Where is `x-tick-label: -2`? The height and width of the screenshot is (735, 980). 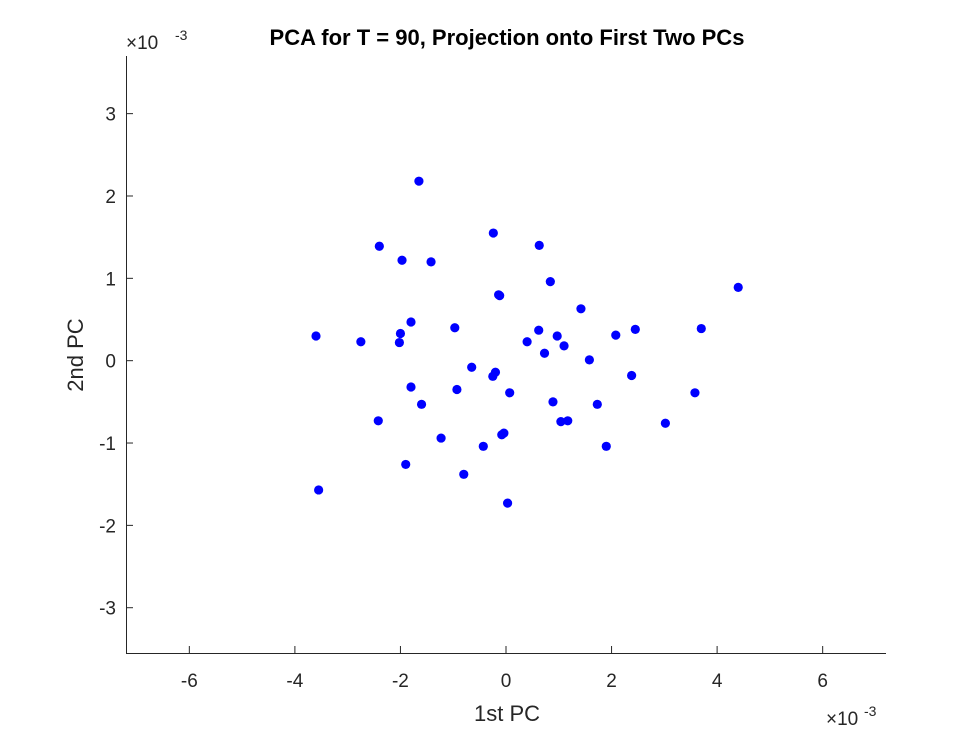 x-tick-label: -2 is located at coordinates (400, 681).